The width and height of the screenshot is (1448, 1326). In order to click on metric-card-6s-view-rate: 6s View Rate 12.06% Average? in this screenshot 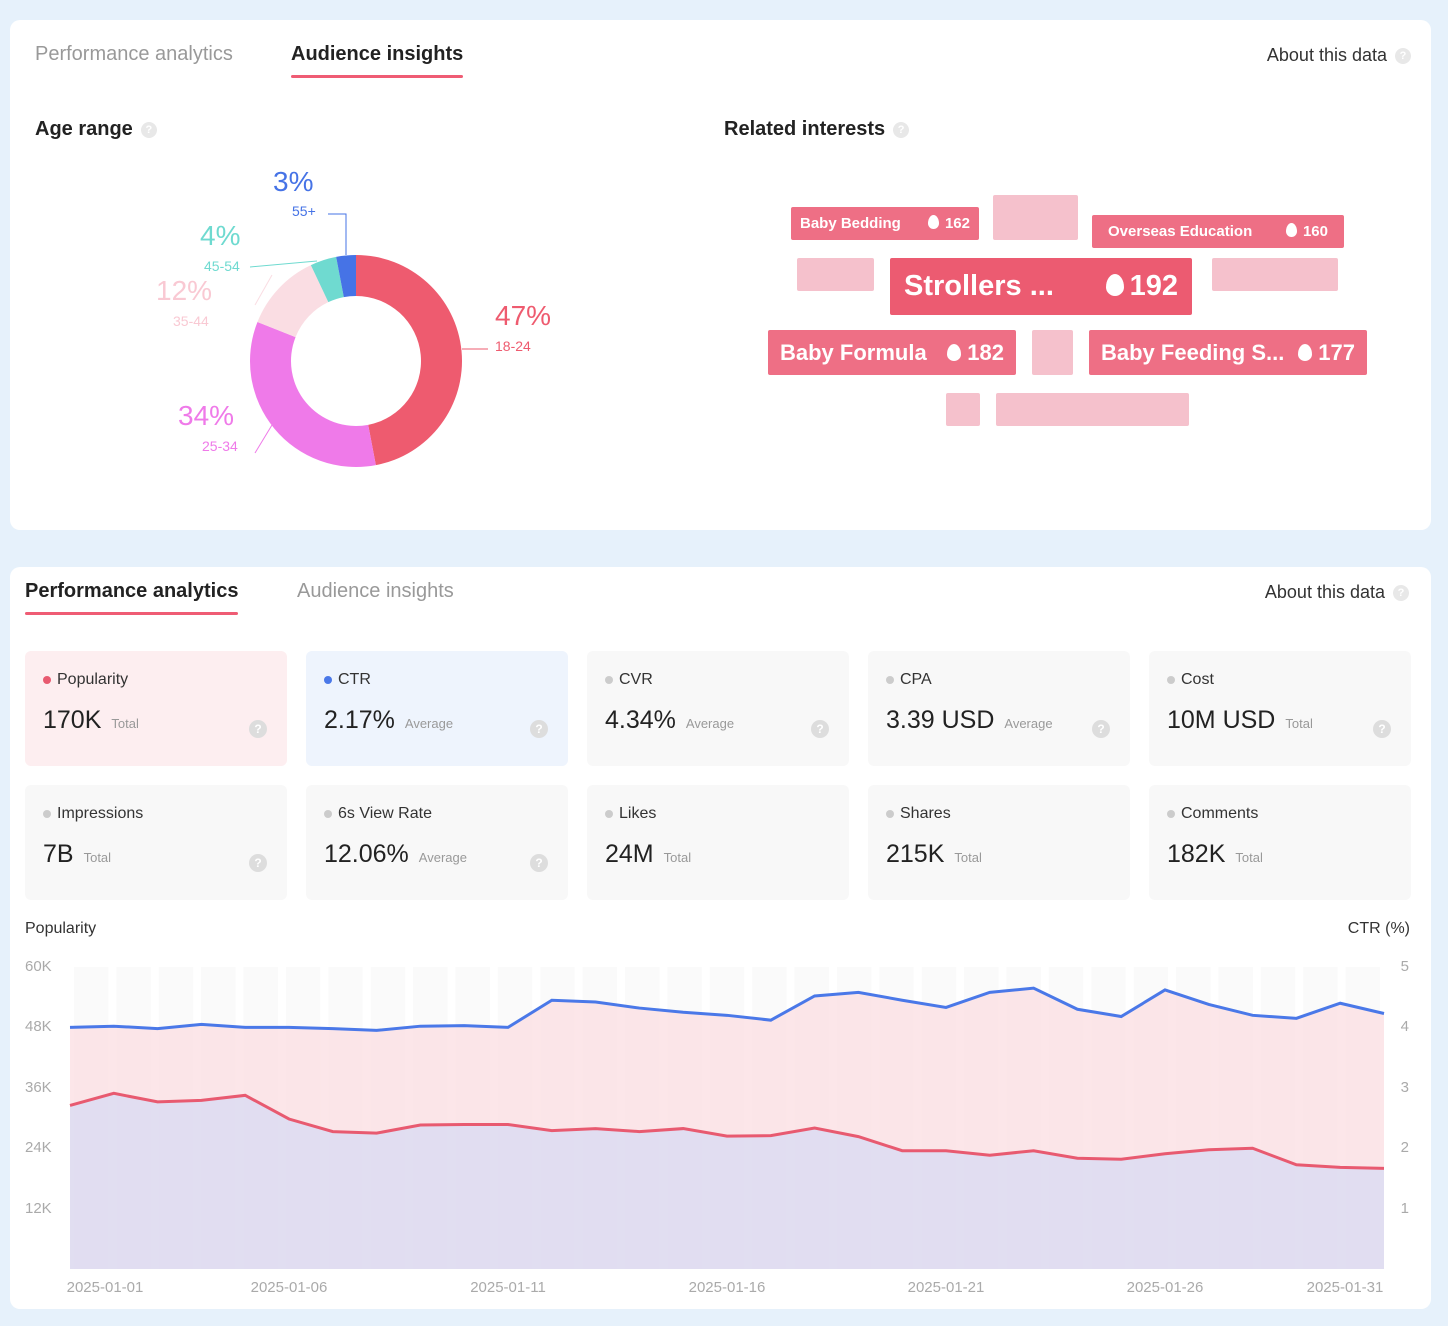, I will do `click(437, 842)`.